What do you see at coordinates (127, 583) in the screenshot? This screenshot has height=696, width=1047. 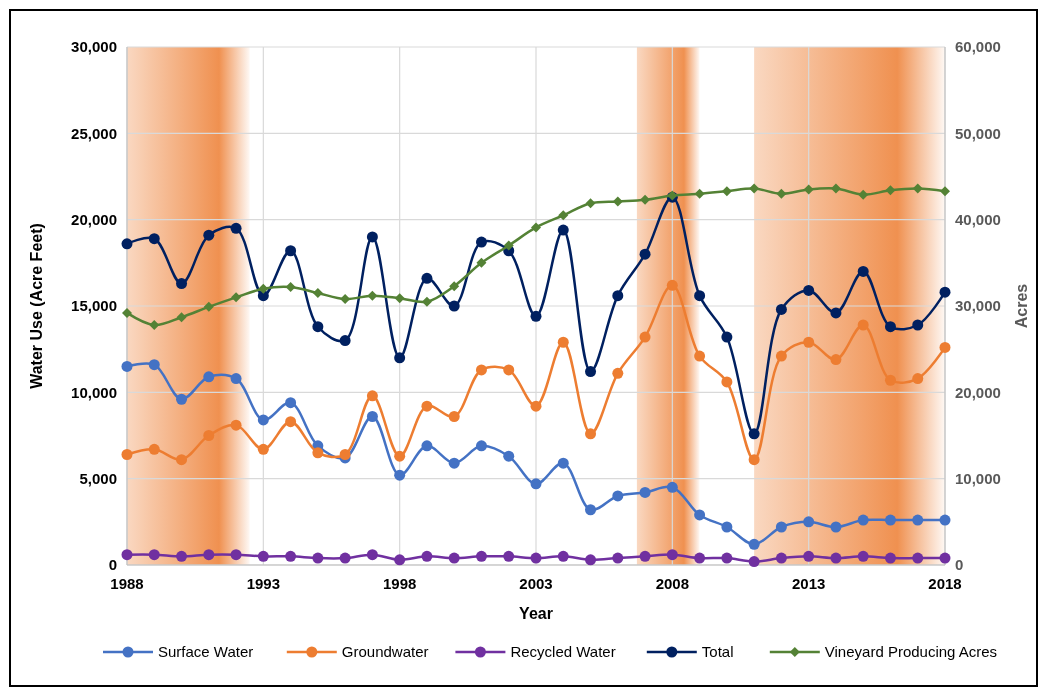 I see `x-tick-label: 1988` at bounding box center [127, 583].